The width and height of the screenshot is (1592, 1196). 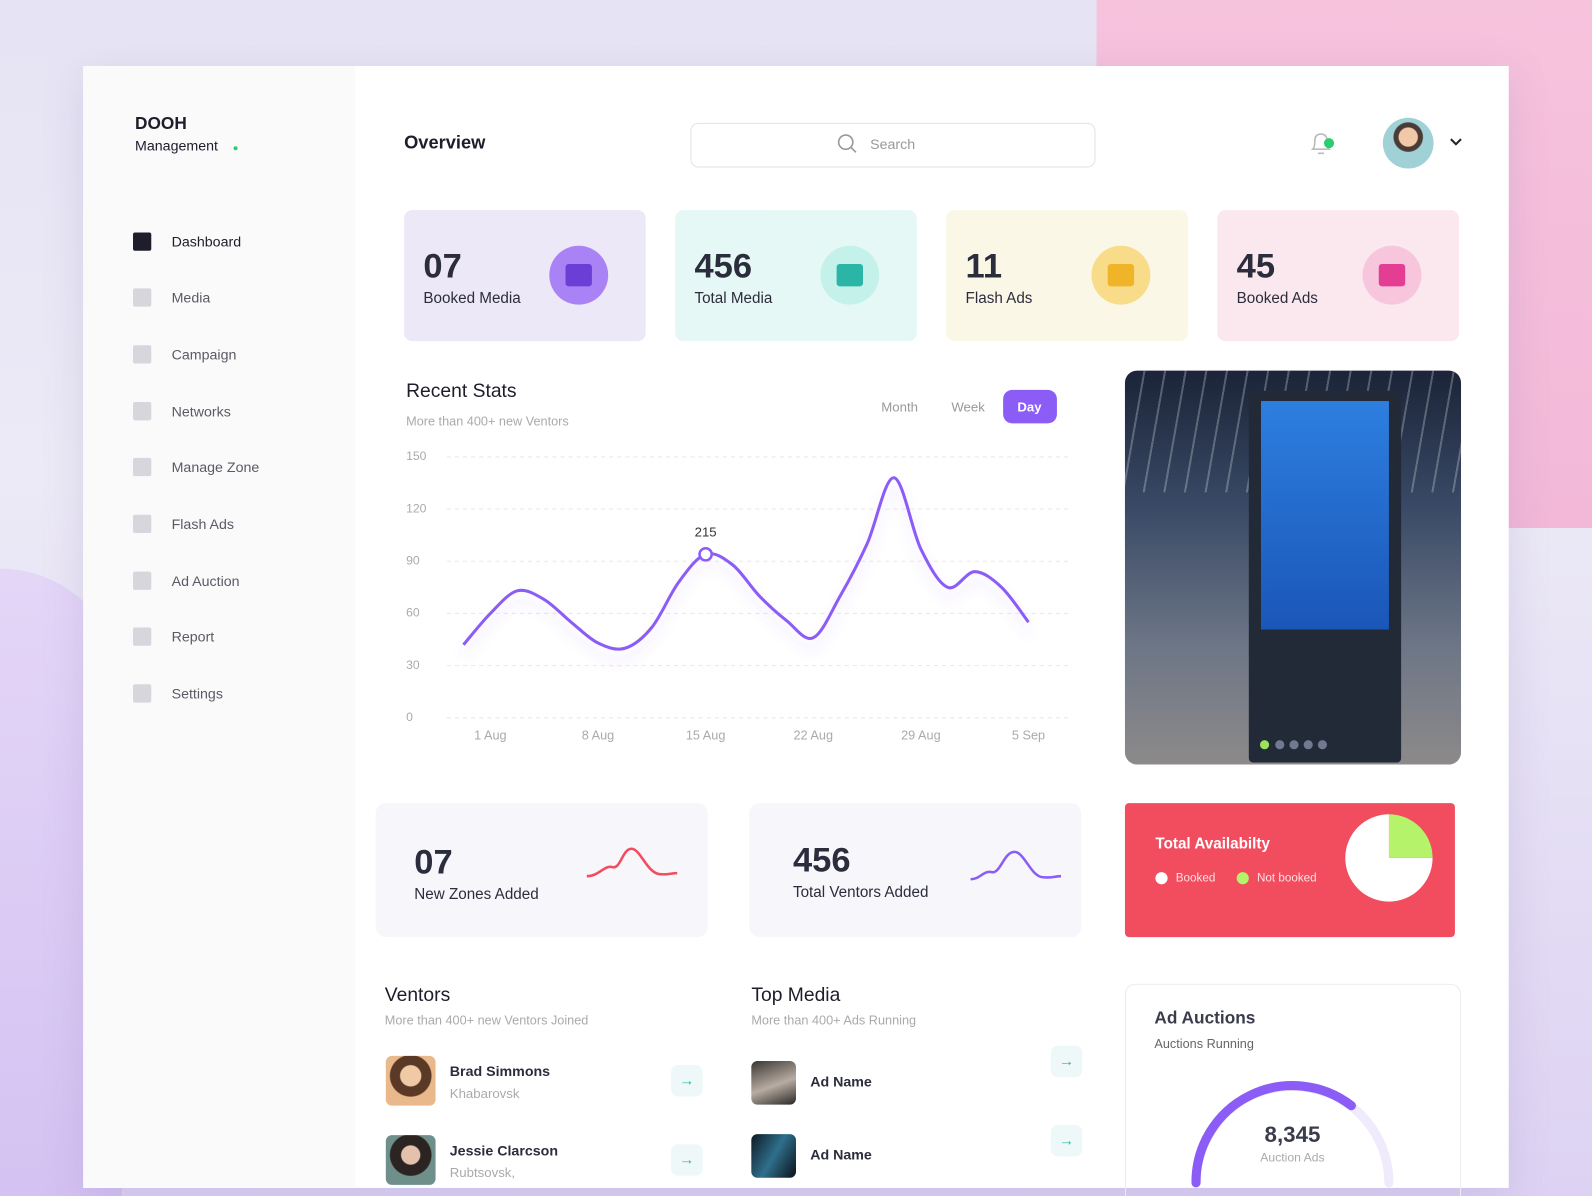 I want to click on highlight-point, so click(x=705, y=554).